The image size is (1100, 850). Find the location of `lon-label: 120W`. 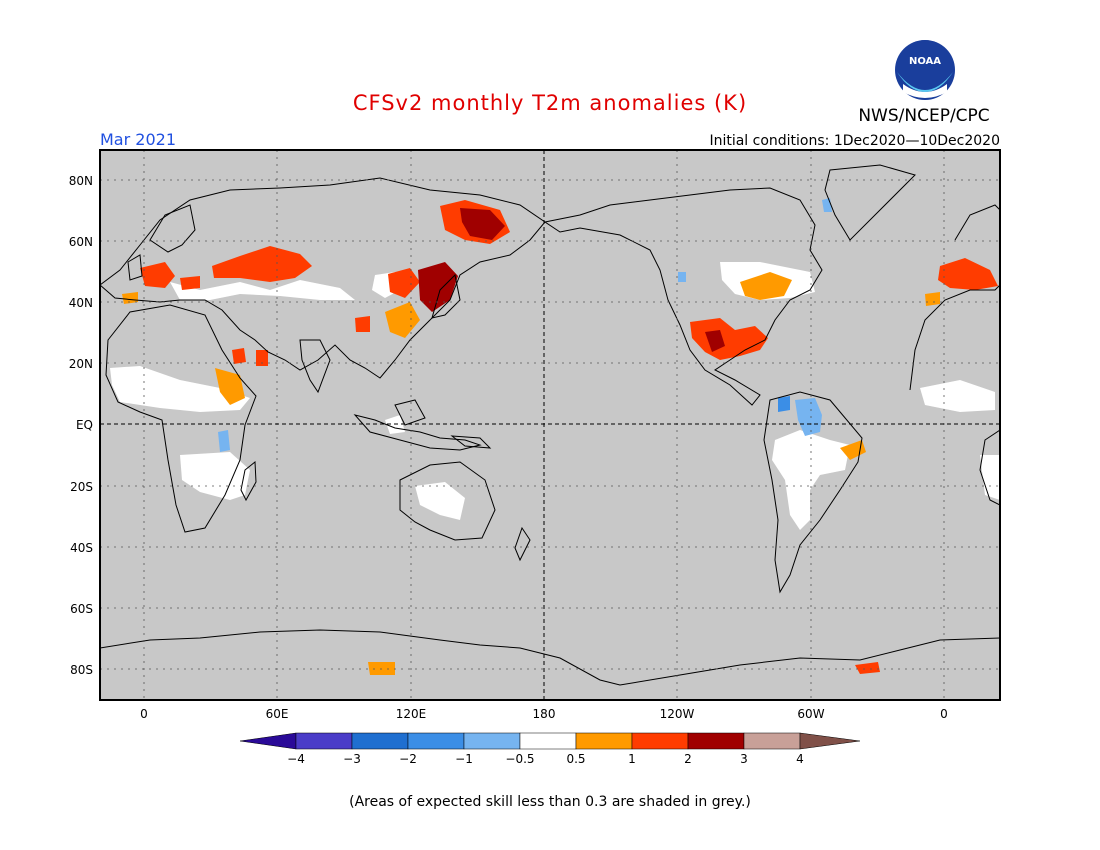

lon-label: 120W is located at coordinates (677, 714).